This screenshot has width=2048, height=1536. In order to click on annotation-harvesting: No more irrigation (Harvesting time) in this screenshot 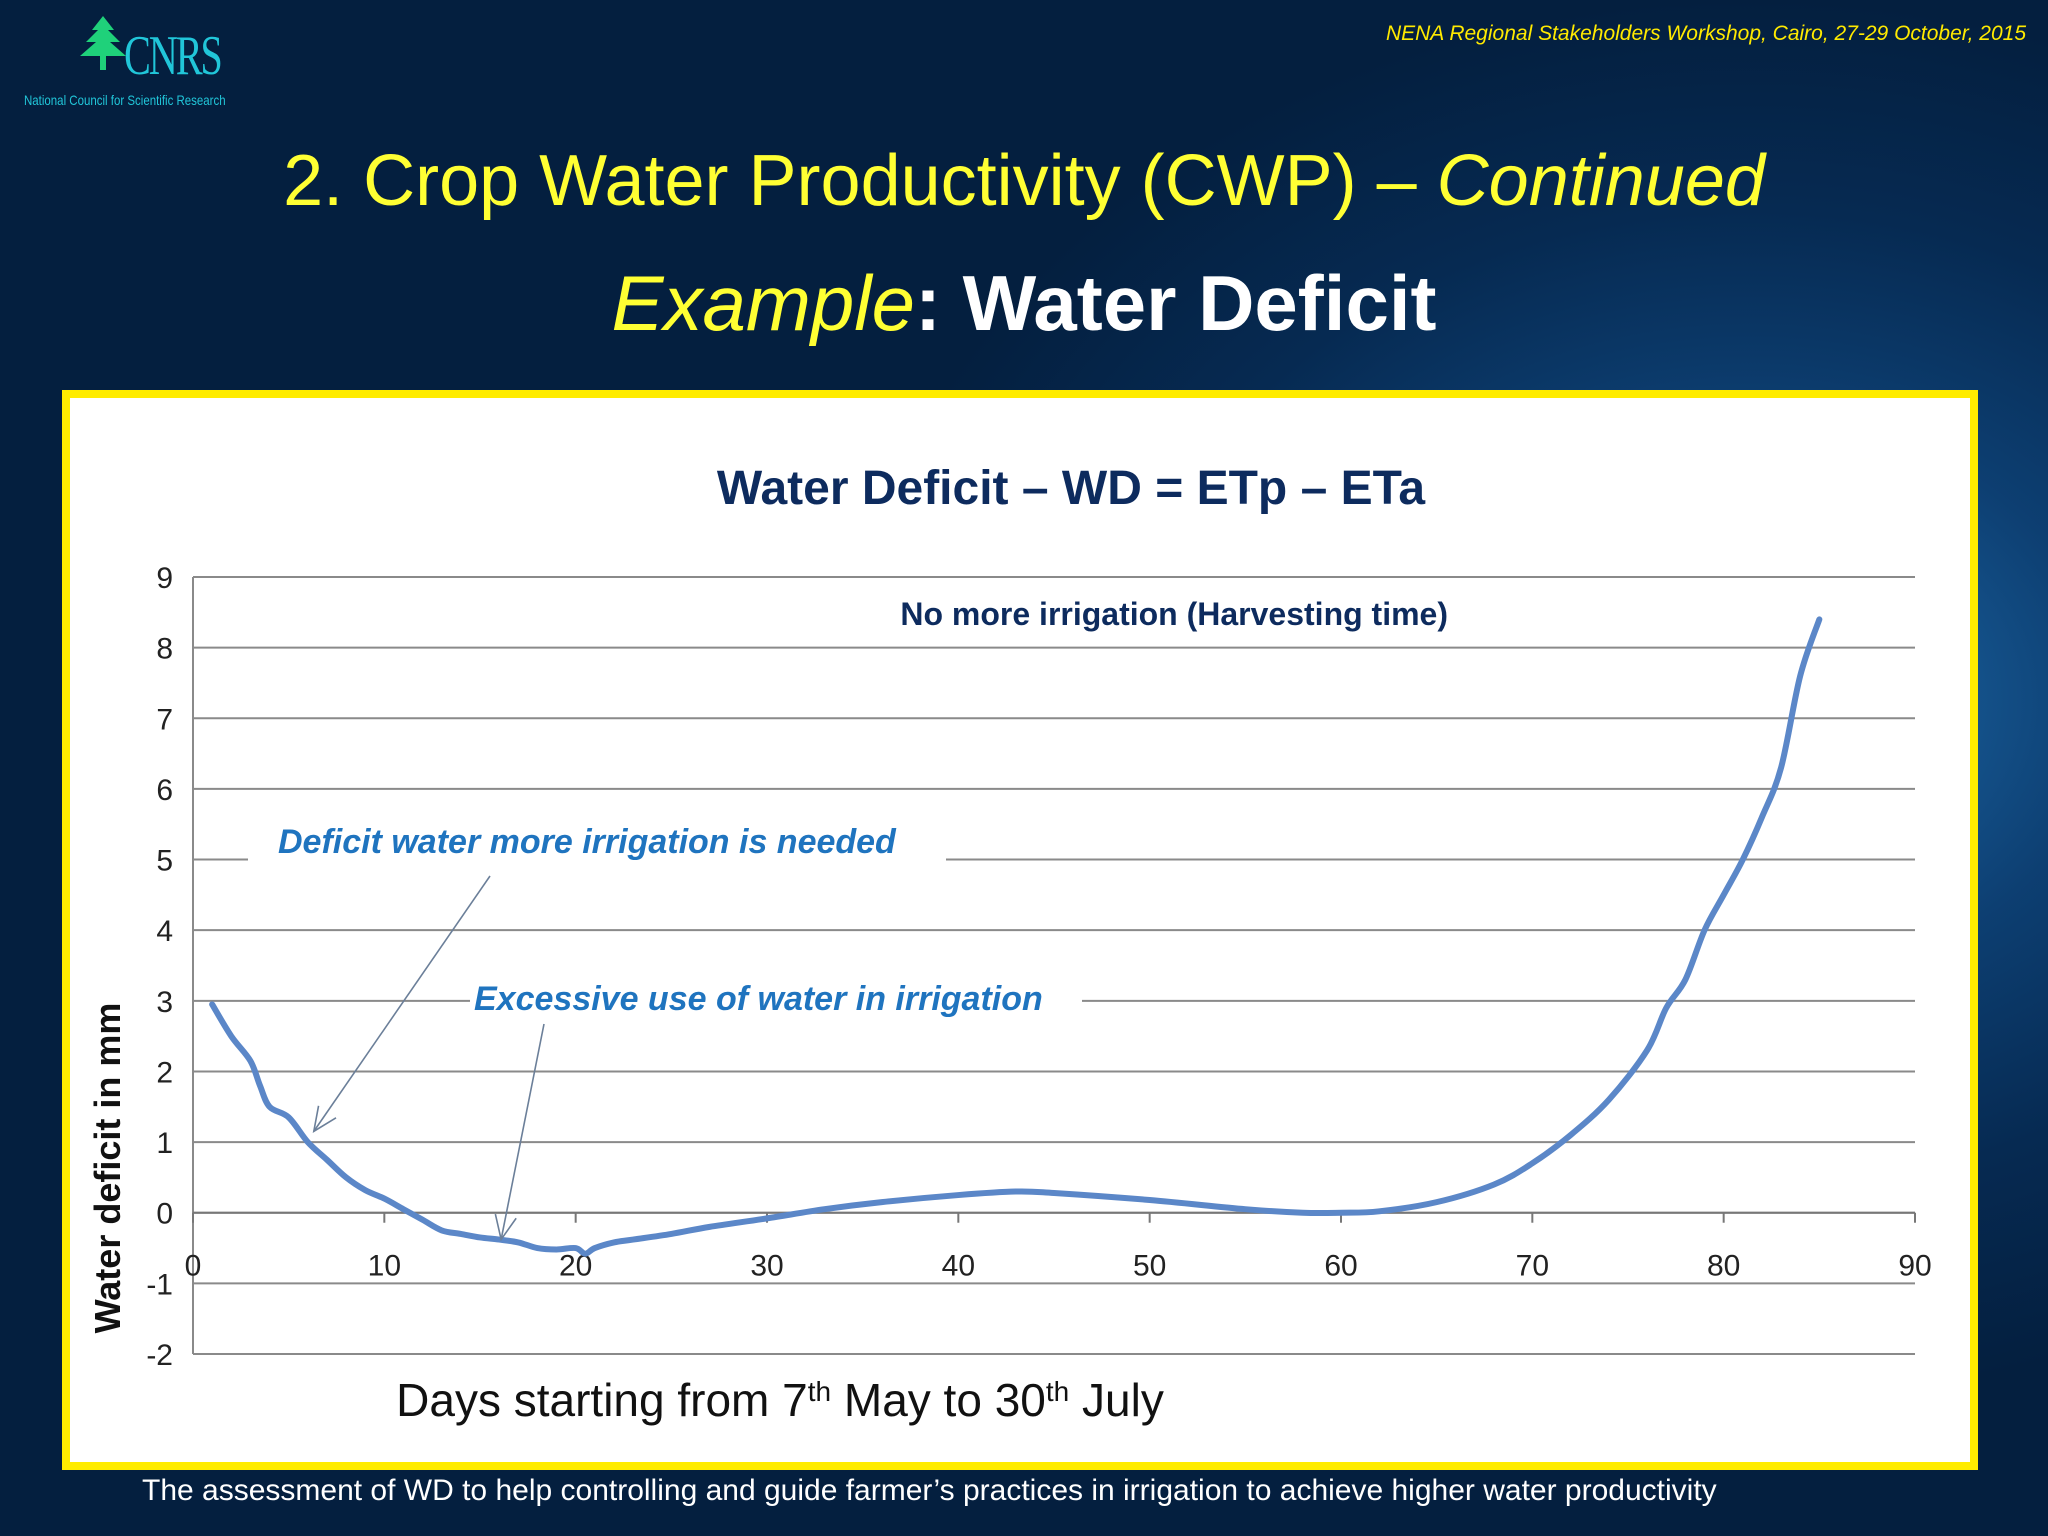, I will do `click(1174, 614)`.